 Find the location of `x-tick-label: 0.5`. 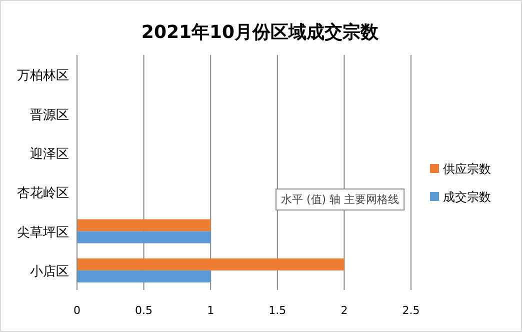

x-tick-label: 0.5 is located at coordinates (144, 310).